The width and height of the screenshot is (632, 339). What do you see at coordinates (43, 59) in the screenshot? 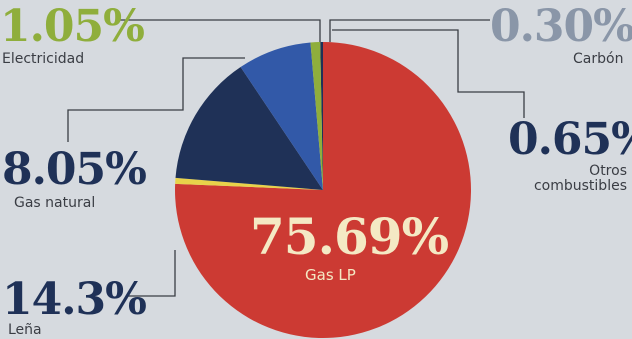
I see `label-electricidad: Electricidad` at bounding box center [43, 59].